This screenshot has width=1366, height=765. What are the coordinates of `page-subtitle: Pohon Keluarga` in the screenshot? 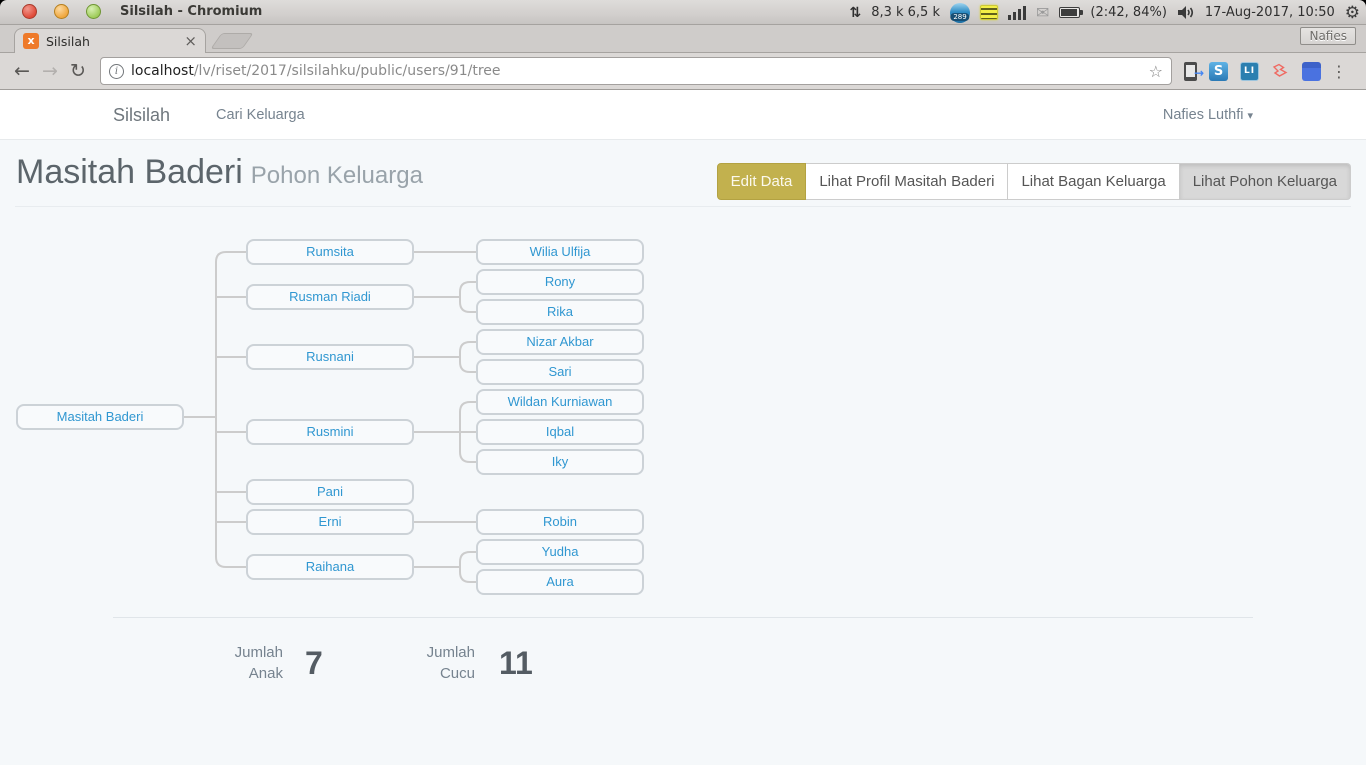 It's located at (336, 175).